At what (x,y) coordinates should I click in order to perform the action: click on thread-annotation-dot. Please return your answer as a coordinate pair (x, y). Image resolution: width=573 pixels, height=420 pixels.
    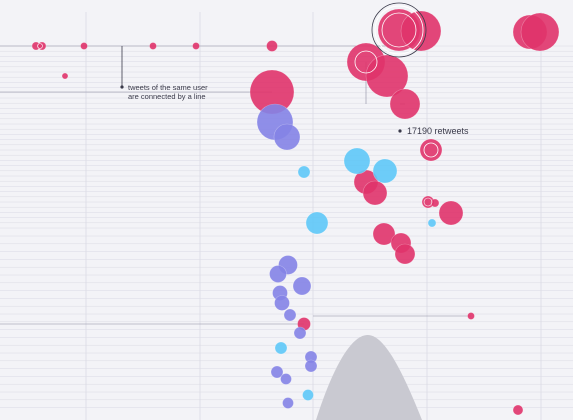
    Looking at the image, I should click on (122, 87).